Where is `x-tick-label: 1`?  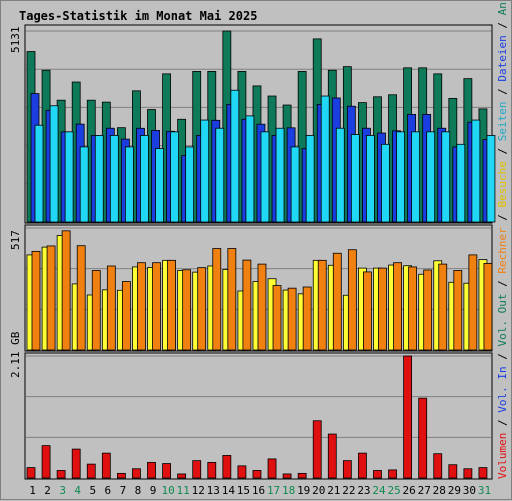
x-tick-label: 1 is located at coordinates (32, 490).